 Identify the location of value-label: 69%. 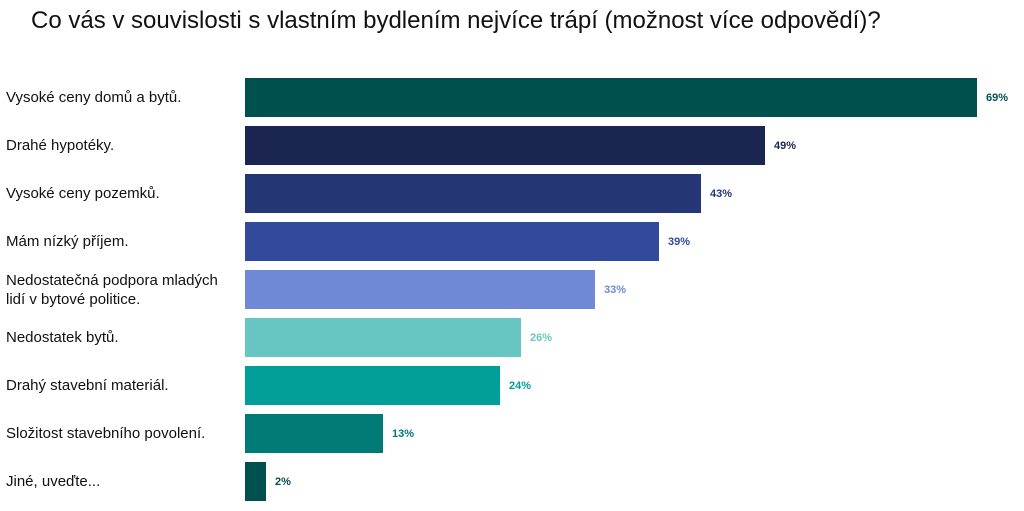
(997, 98).